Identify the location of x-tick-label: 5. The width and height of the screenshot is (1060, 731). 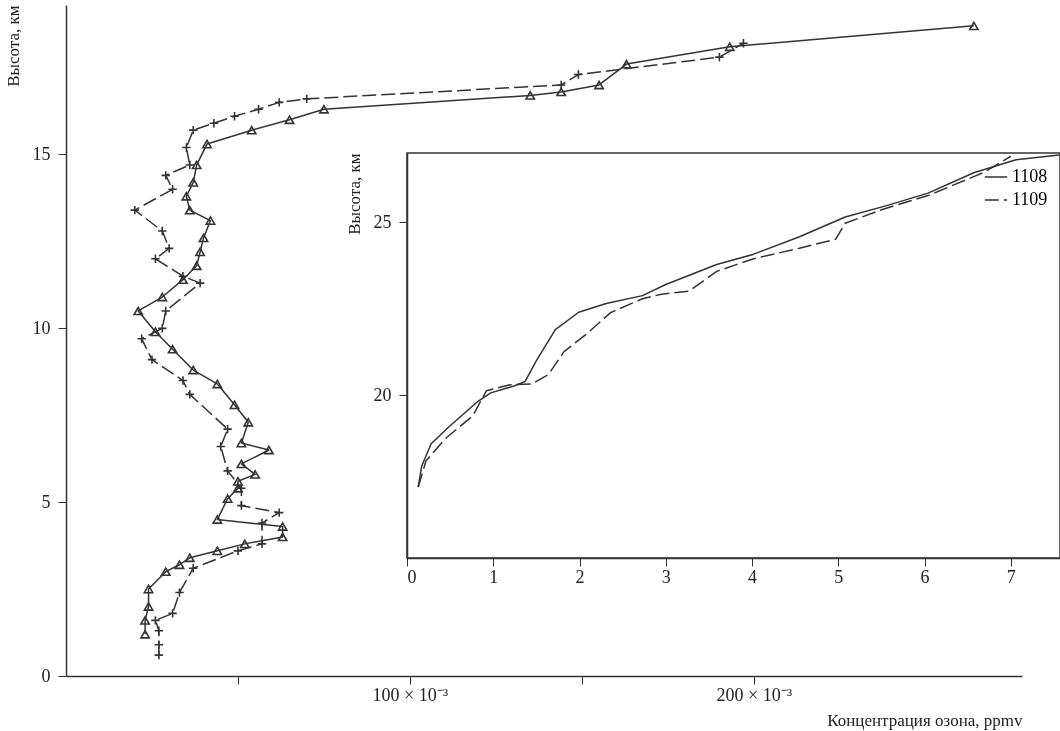
(839, 576).